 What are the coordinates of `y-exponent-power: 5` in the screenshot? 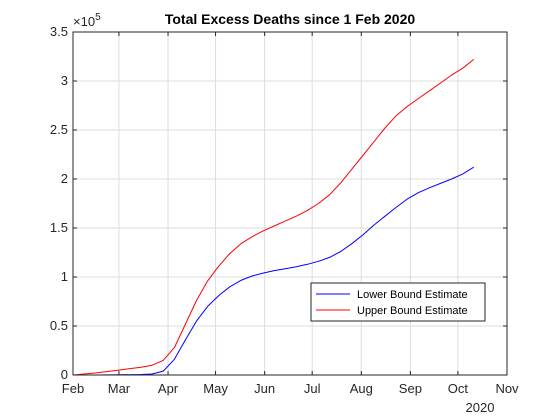 It's located at (98, 17).